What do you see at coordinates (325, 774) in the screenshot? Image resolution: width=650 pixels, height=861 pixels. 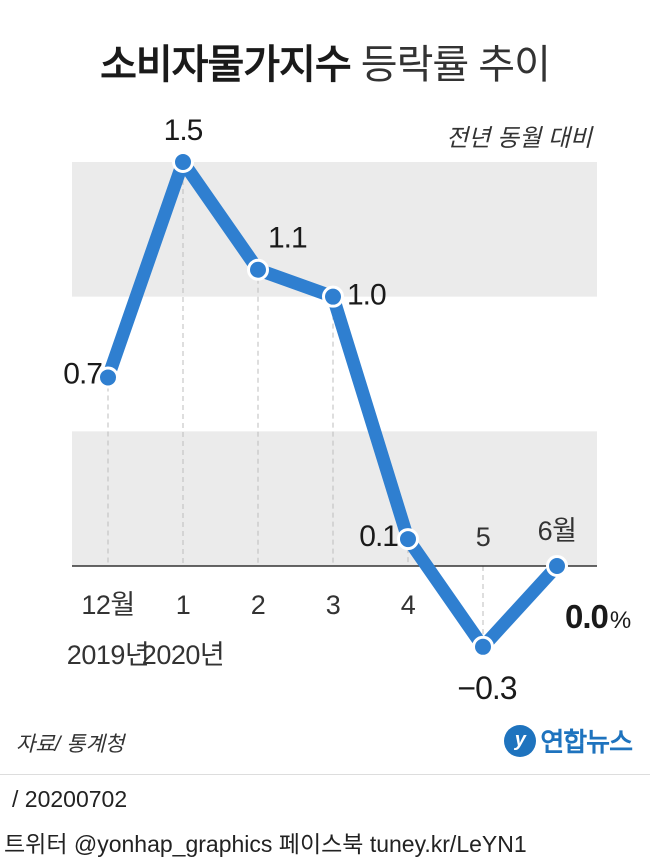 I see `footer-divider` at bounding box center [325, 774].